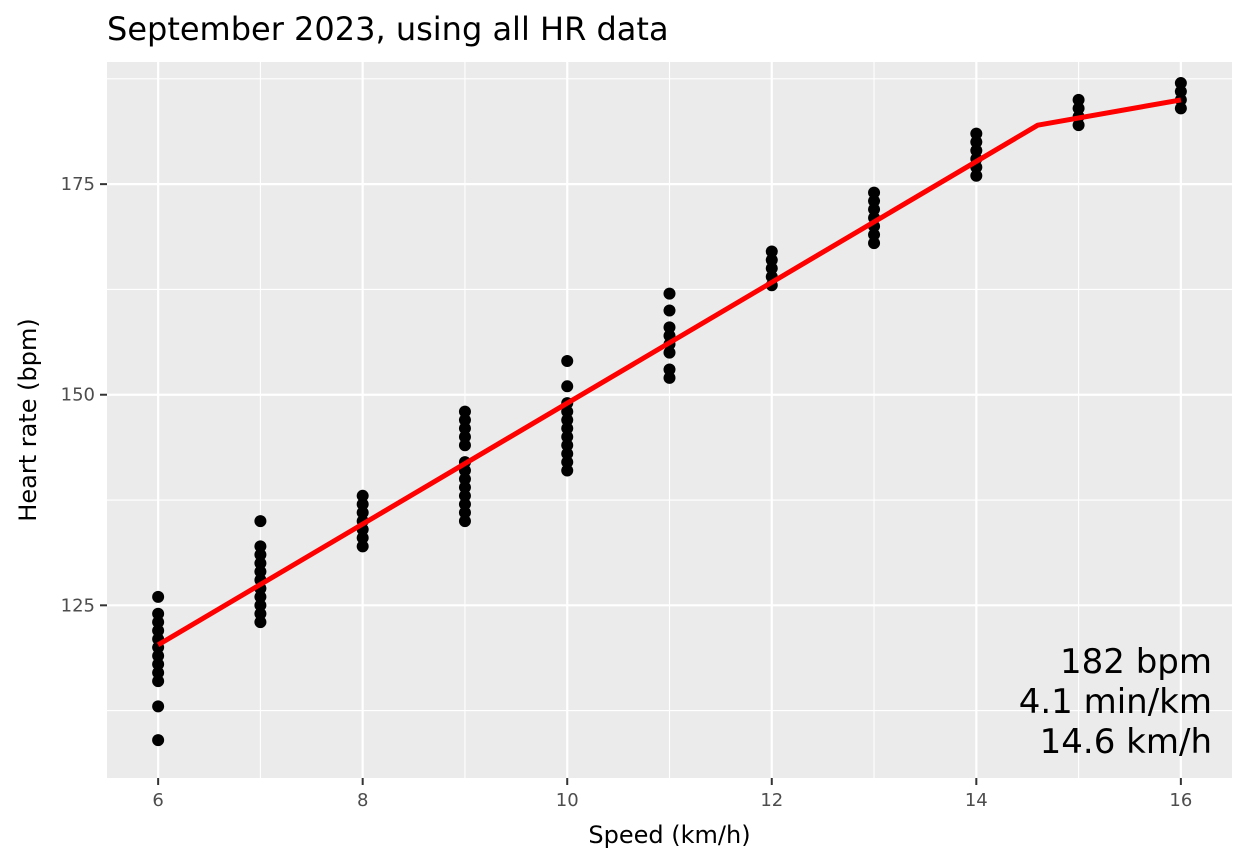 The width and height of the screenshot is (1248, 865). I want to click on y-tick-label: 150, so click(78, 395).